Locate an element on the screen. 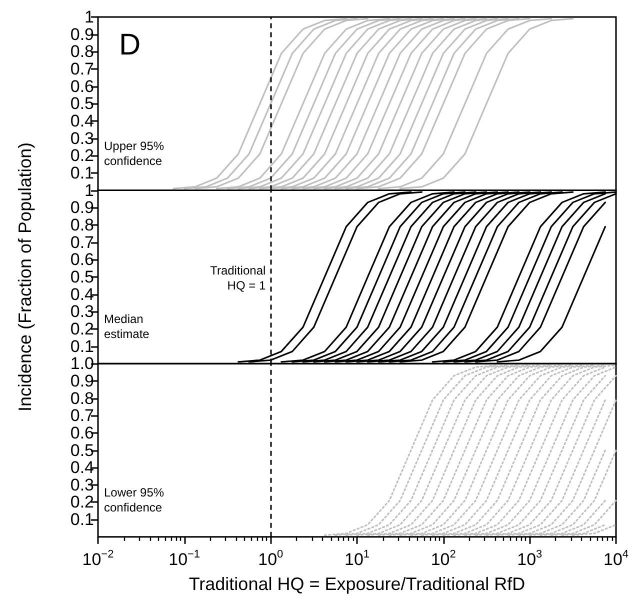 This screenshot has height=611, width=634. y-axis-title: Incidence (Fraction of Population) is located at coordinates (25, 277).